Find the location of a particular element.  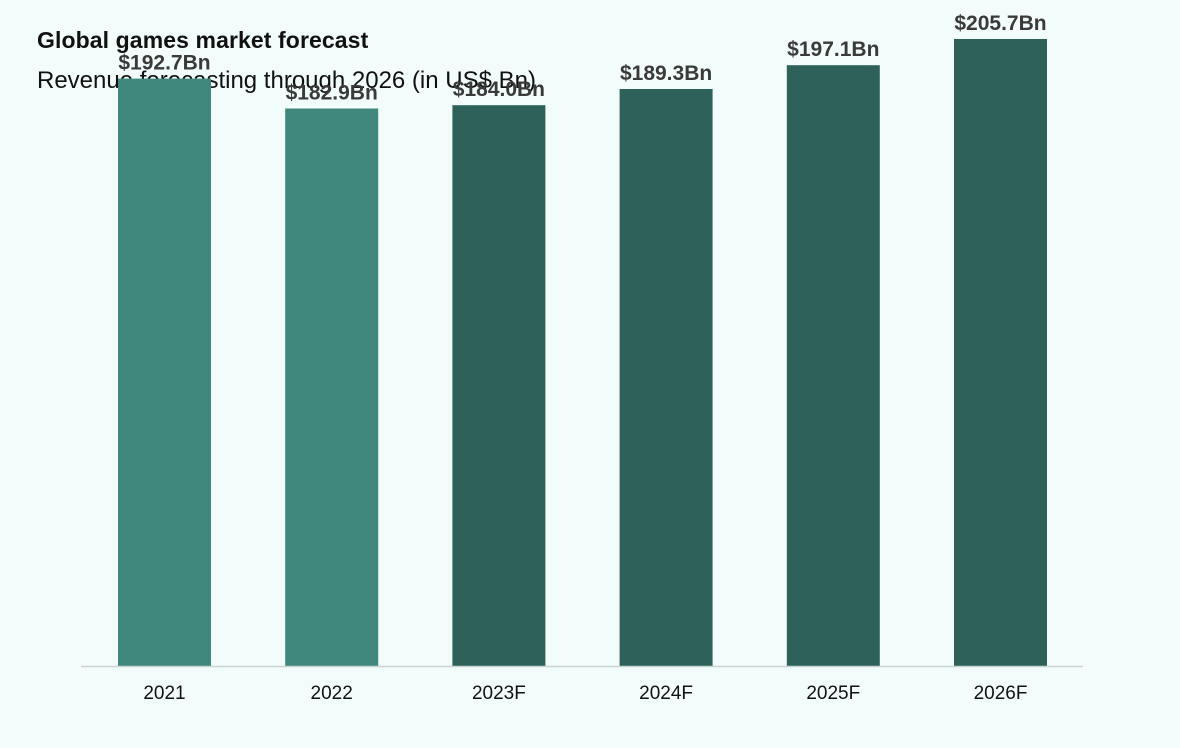

bar-2025F is located at coordinates (833, 365).